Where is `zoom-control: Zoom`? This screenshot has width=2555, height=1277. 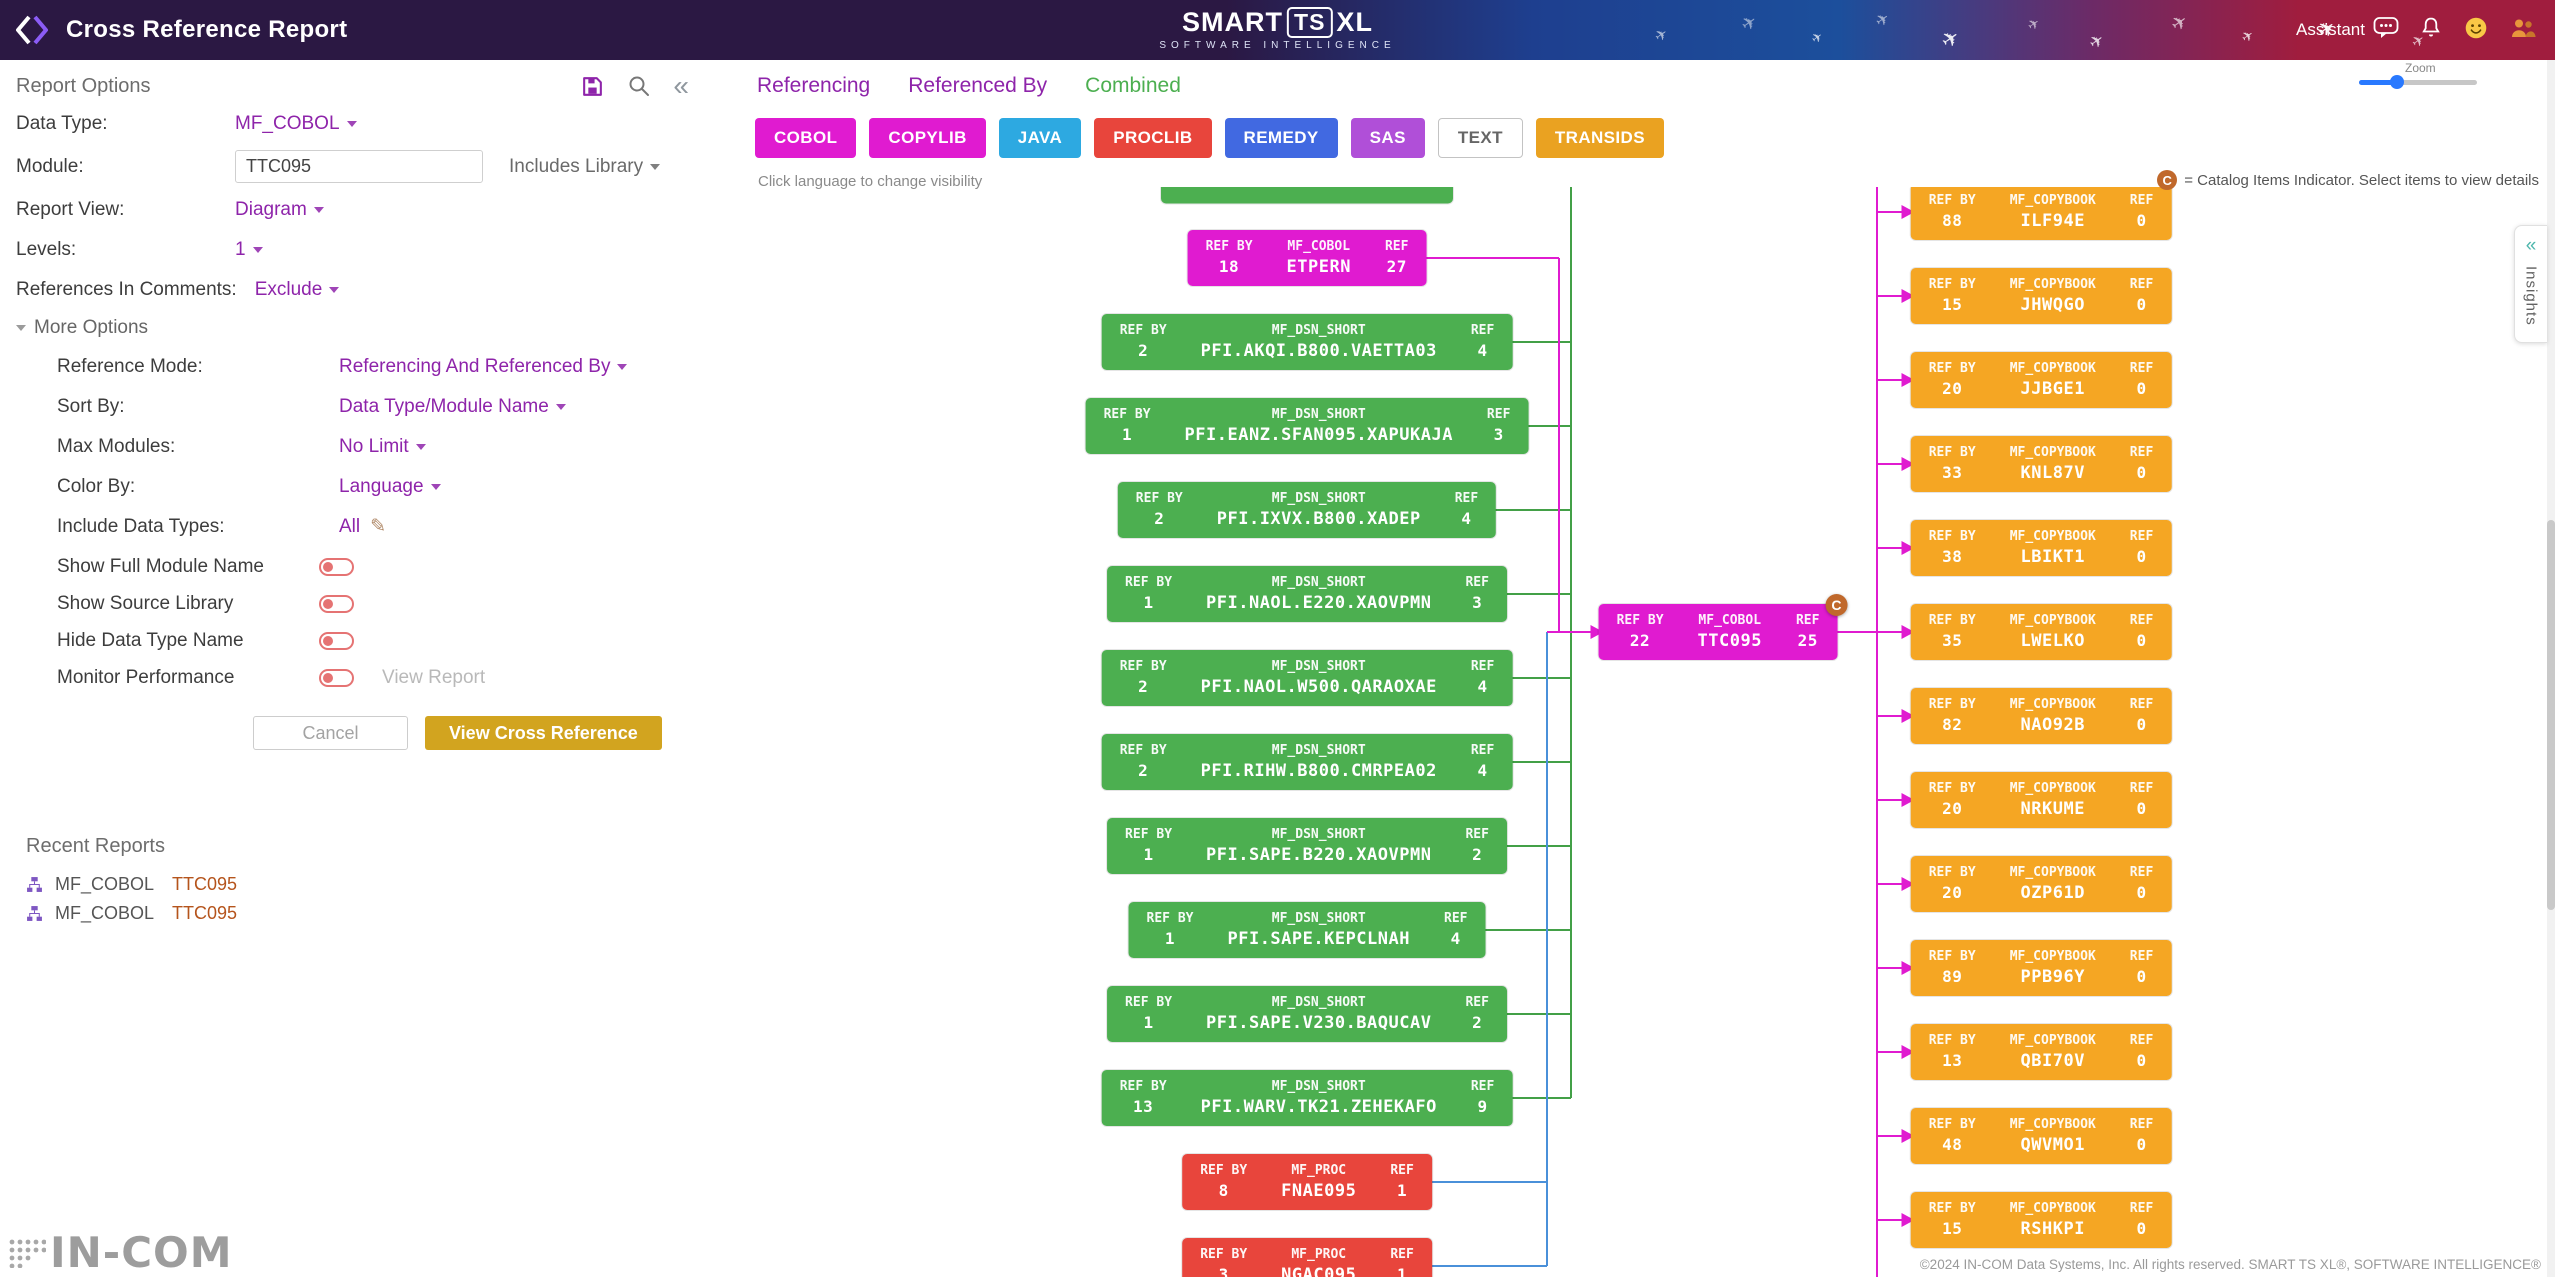 zoom-control: Zoom is located at coordinates (2418, 75).